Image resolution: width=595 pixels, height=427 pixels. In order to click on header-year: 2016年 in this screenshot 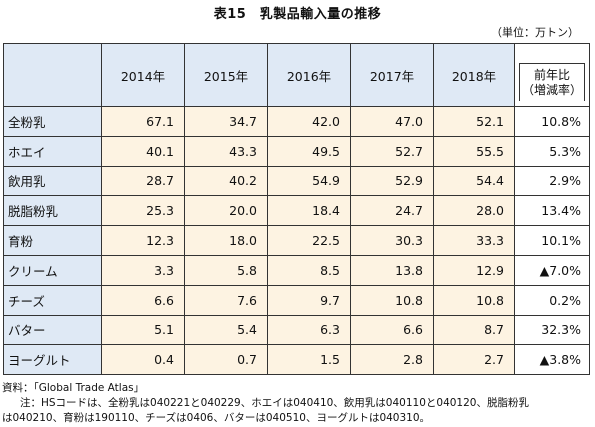, I will do `click(309, 75)`.